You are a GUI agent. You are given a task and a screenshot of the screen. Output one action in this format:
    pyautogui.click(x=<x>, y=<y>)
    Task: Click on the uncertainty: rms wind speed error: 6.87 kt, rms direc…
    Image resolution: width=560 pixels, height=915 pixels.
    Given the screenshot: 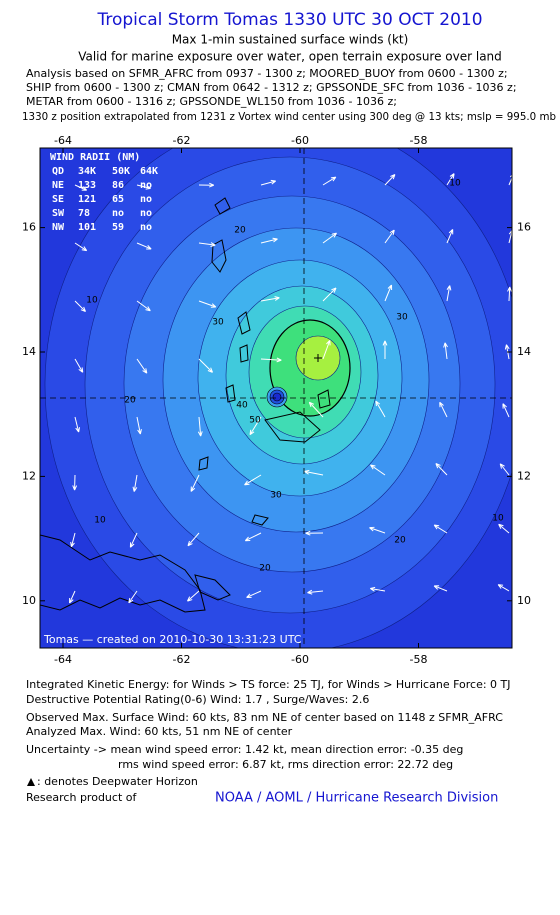 What is the action you would take?
    pyautogui.click(x=285, y=764)
    